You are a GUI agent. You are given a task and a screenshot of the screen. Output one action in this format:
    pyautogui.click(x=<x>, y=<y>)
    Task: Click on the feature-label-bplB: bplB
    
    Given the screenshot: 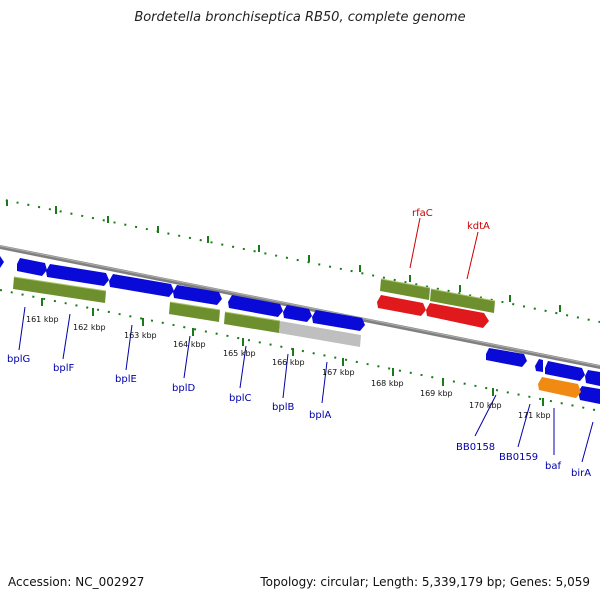 What is the action you would take?
    pyautogui.click(x=283, y=407)
    